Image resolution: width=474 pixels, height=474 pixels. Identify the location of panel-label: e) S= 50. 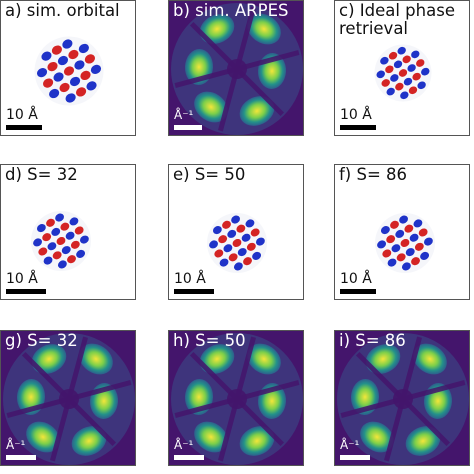
(209, 174).